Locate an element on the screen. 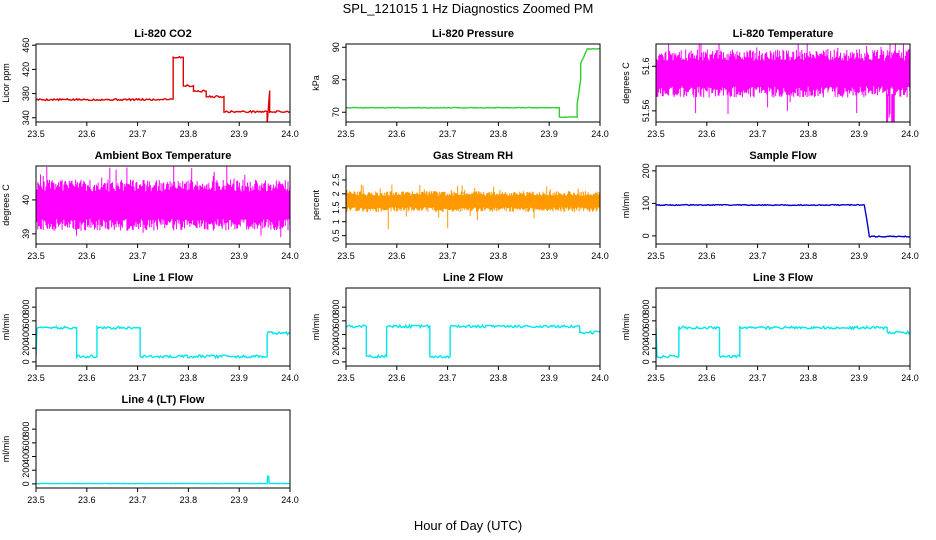 The image size is (936, 540). y-tick-label: 1.5 is located at coordinates (336, 208).